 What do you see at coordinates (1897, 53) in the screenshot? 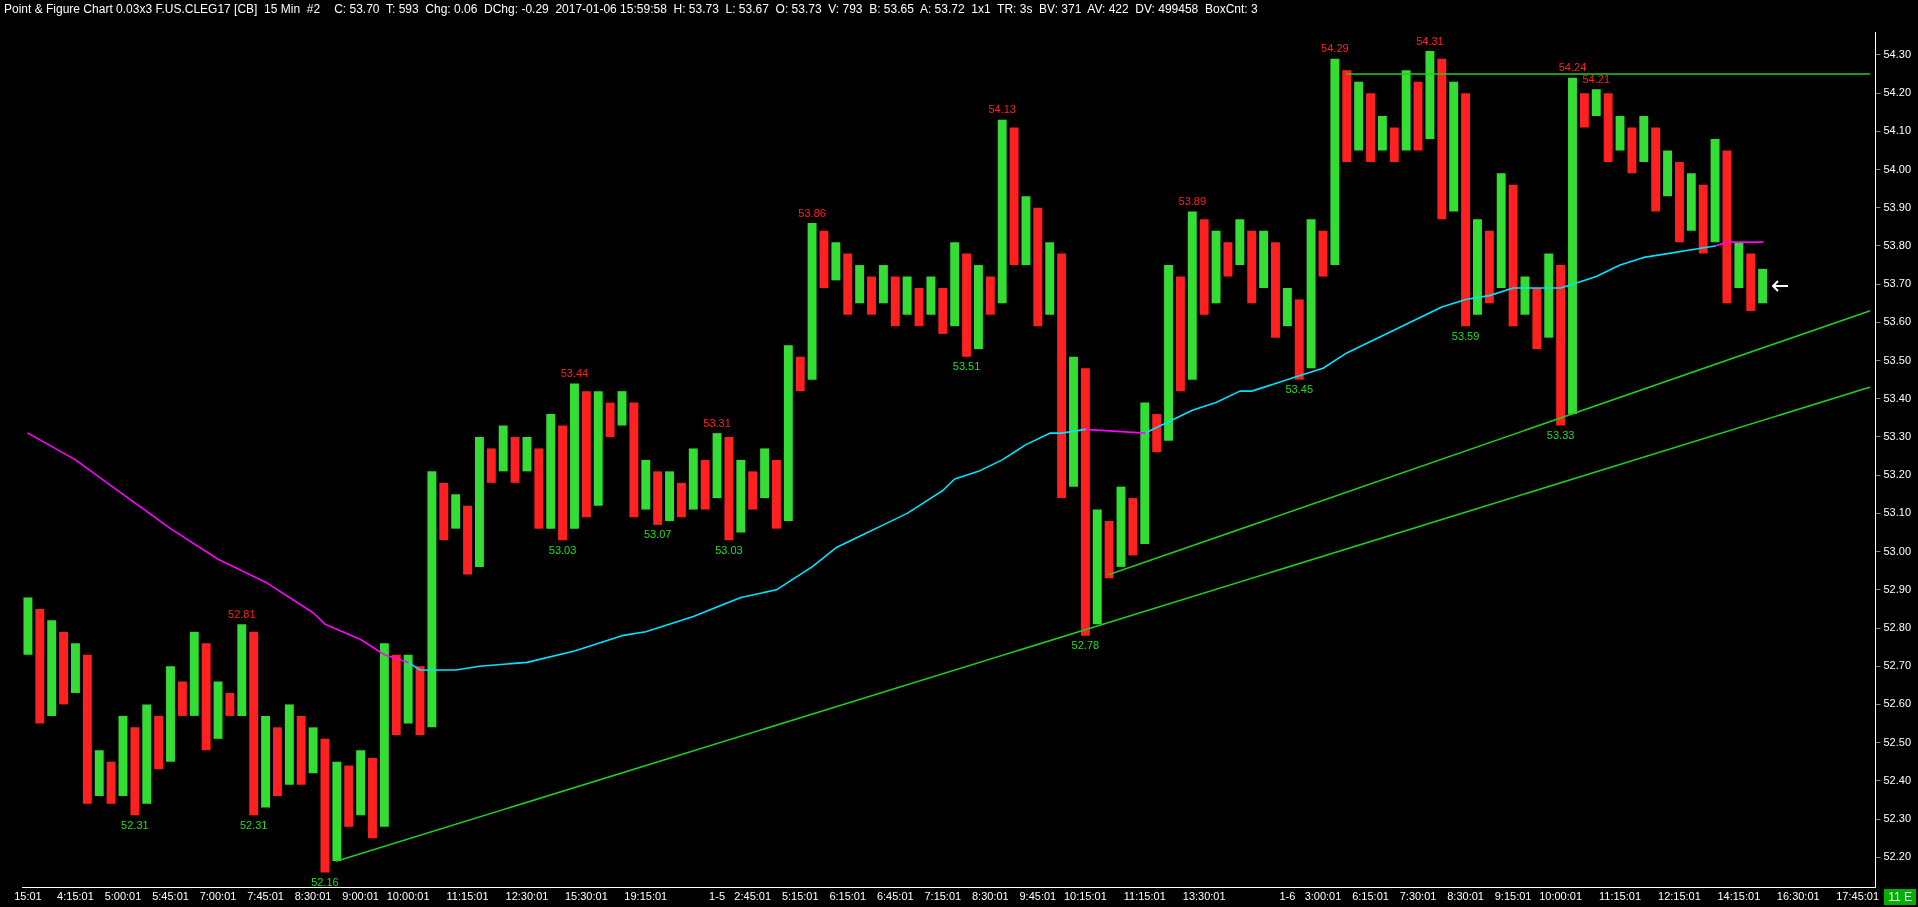
I see `y-tick-label: 54.30` at bounding box center [1897, 53].